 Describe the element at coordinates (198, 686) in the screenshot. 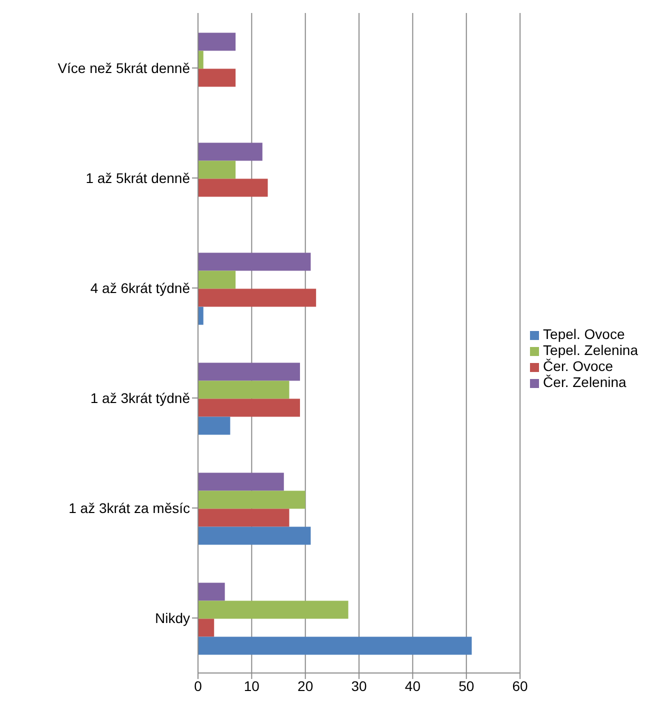

I see `x-tick-label: 0` at that location.